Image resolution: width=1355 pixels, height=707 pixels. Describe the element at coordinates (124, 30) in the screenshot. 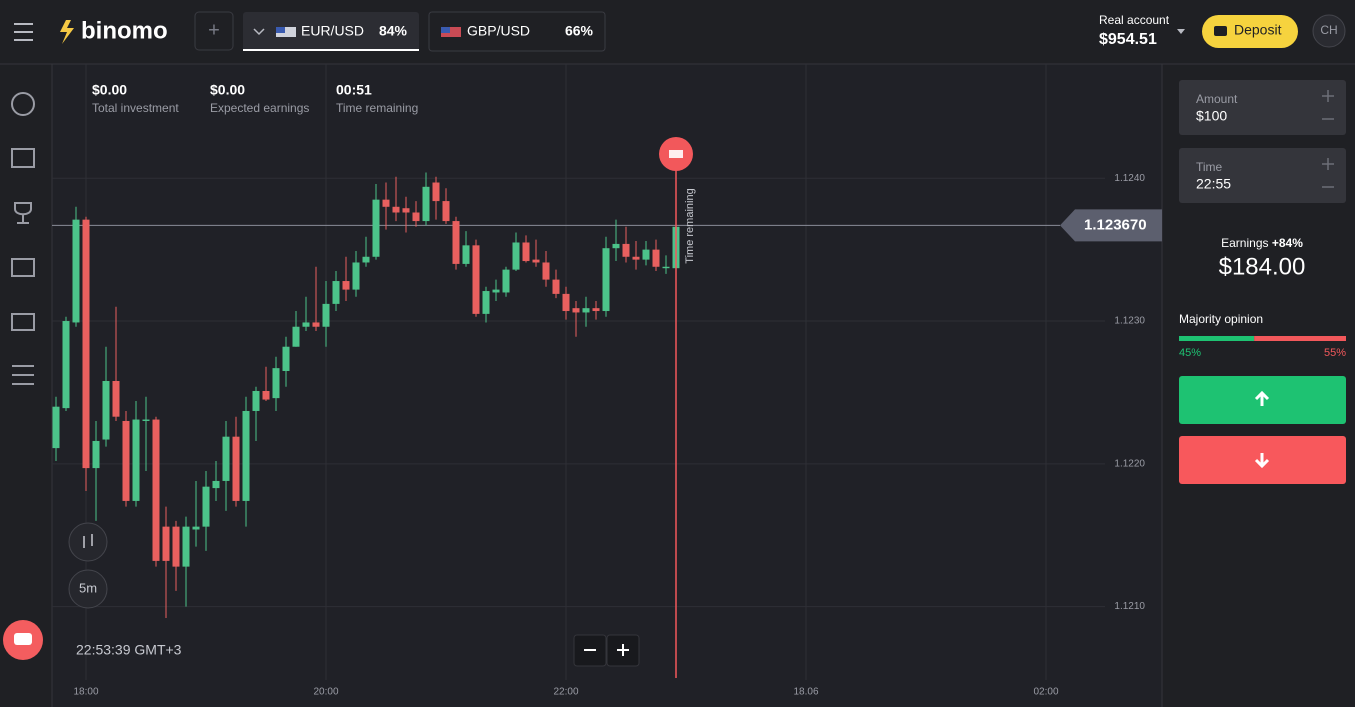

I see `logo: binomo` at that location.